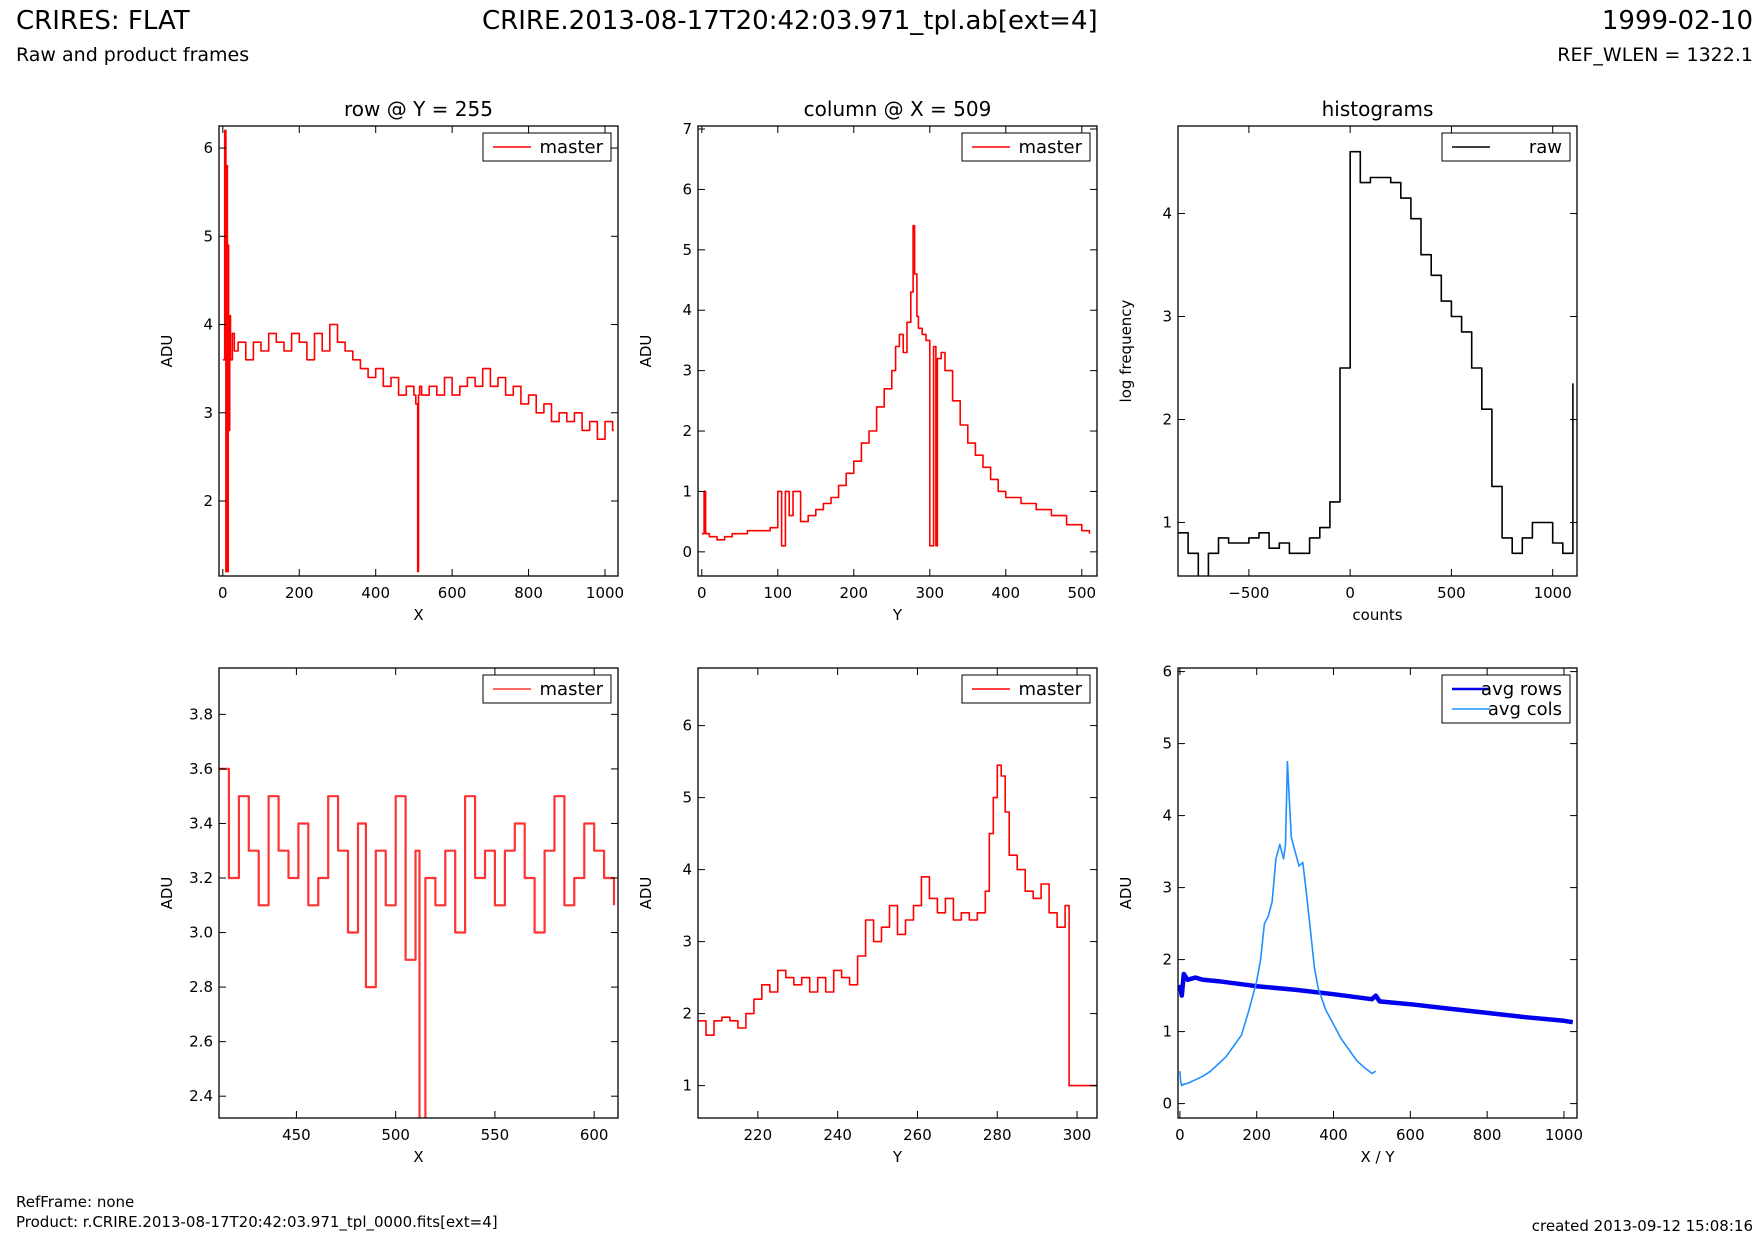 This screenshot has height=1245, width=1755. Describe the element at coordinates (917, 1135) in the screenshot. I see `x-tick-label: 260` at that location.